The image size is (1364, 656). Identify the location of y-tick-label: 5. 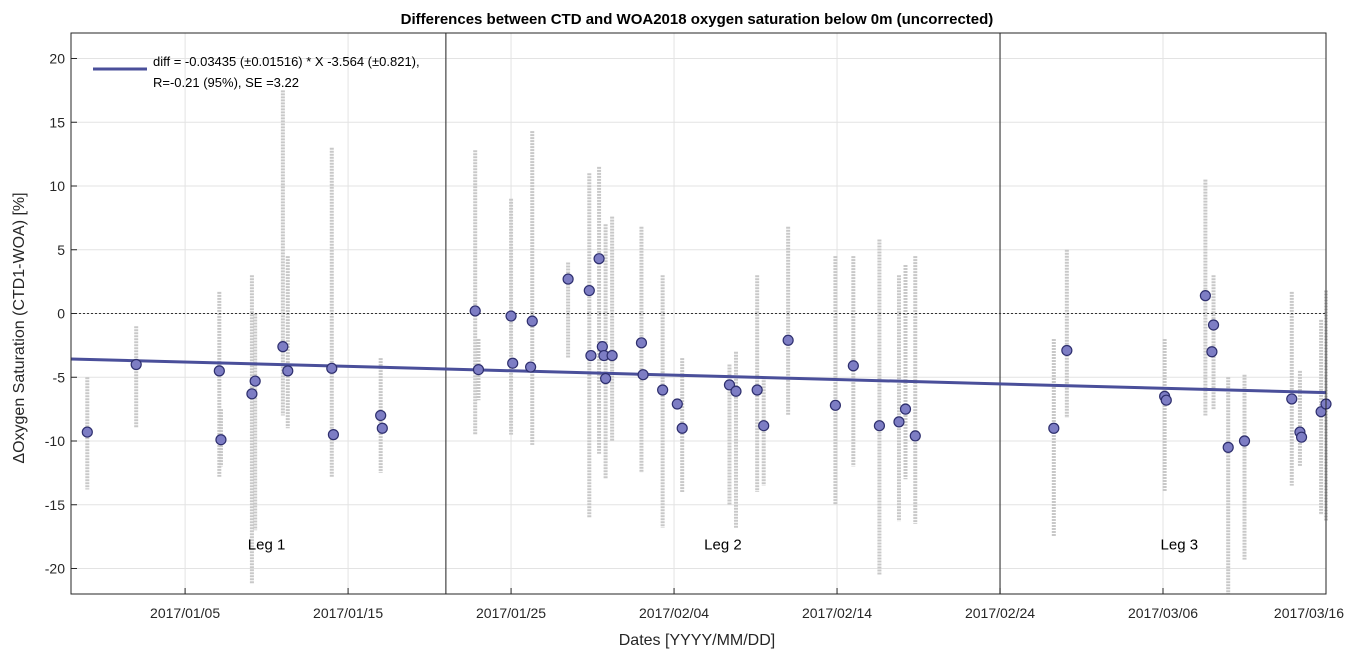
(61, 250).